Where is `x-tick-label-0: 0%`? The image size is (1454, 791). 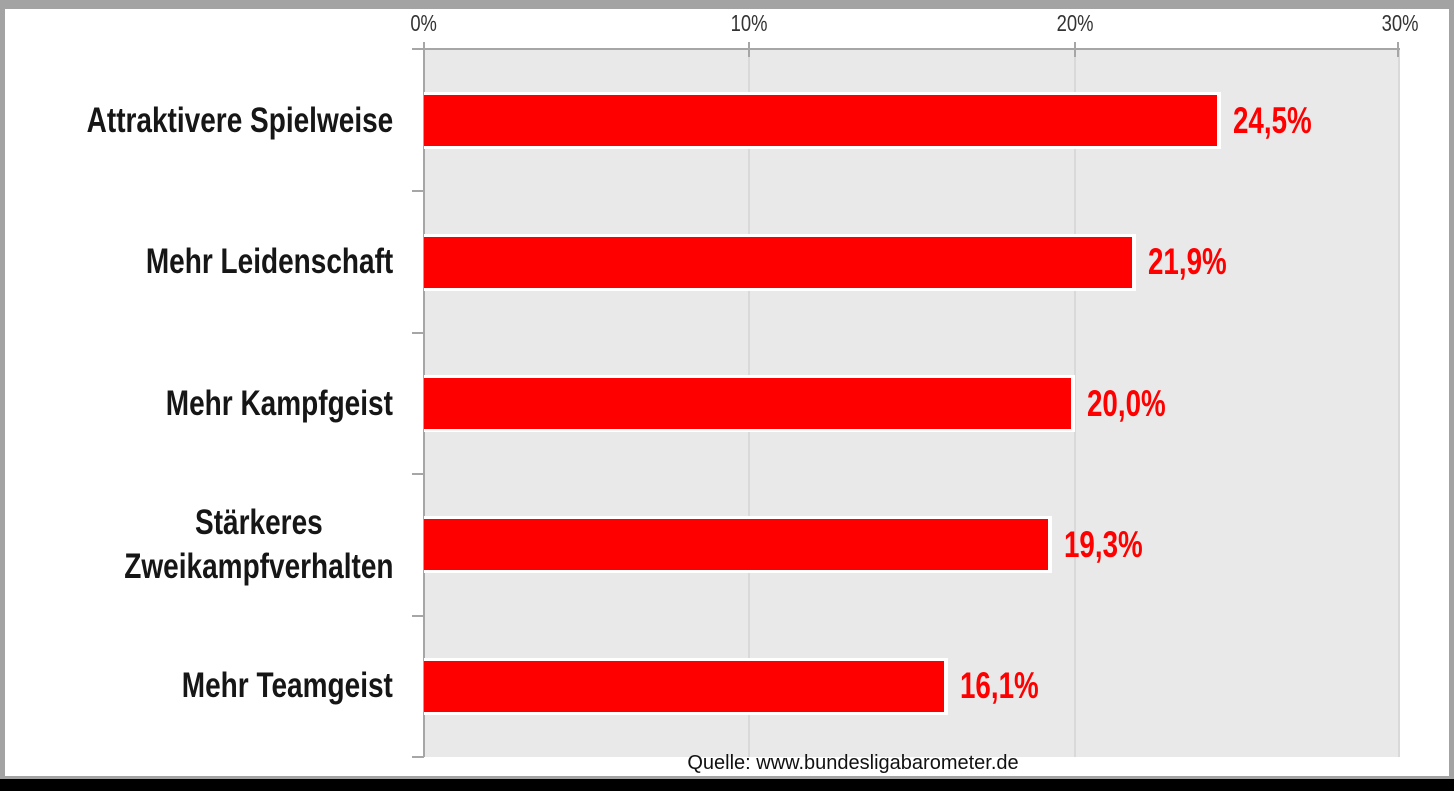
x-tick-label-0: 0% is located at coordinates (424, 24).